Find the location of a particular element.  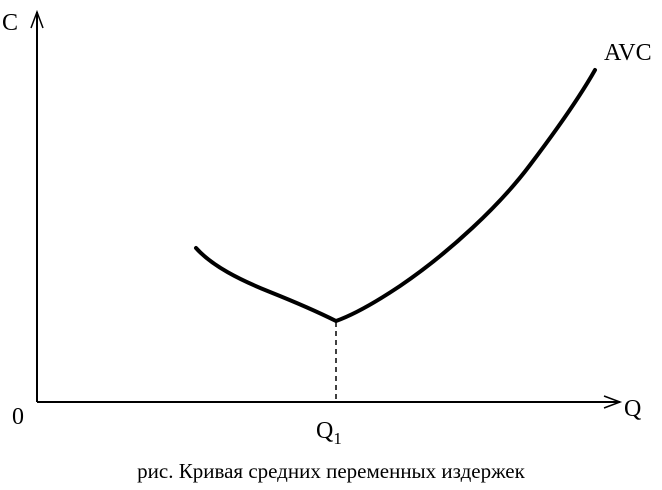

q1-label: Q1 is located at coordinates (329, 433).